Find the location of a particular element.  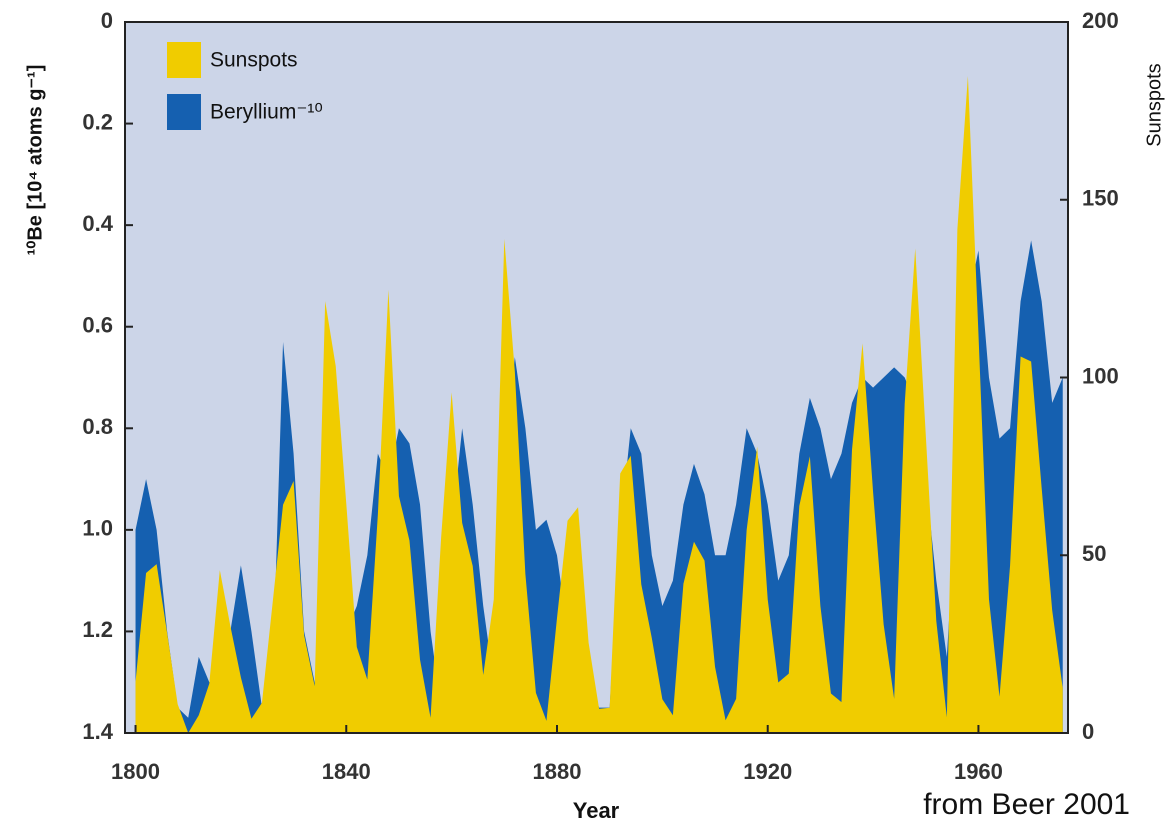

y2-tick-label: 150 is located at coordinates (1100, 198).